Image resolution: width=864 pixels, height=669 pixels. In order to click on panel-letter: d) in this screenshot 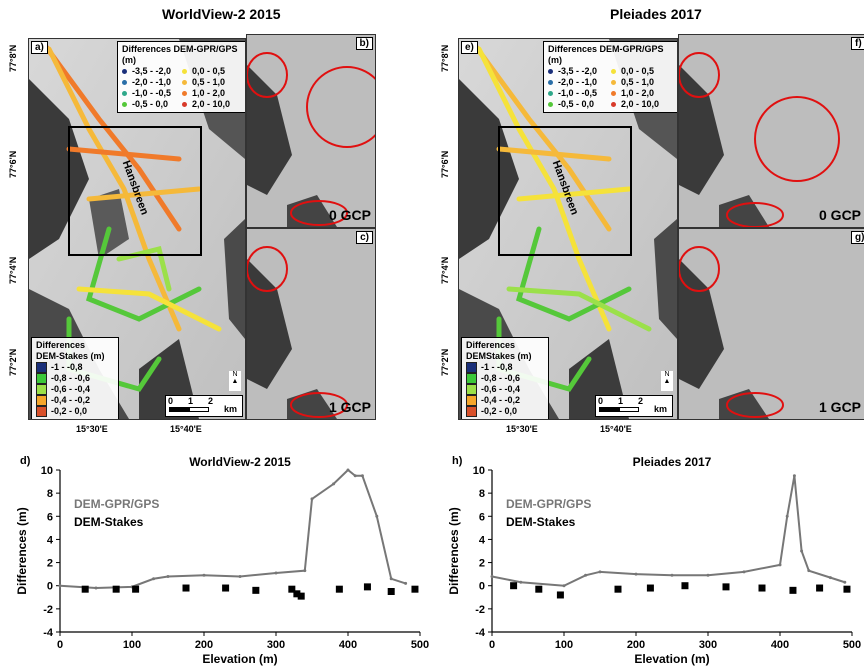, I will do `click(25, 461)`.